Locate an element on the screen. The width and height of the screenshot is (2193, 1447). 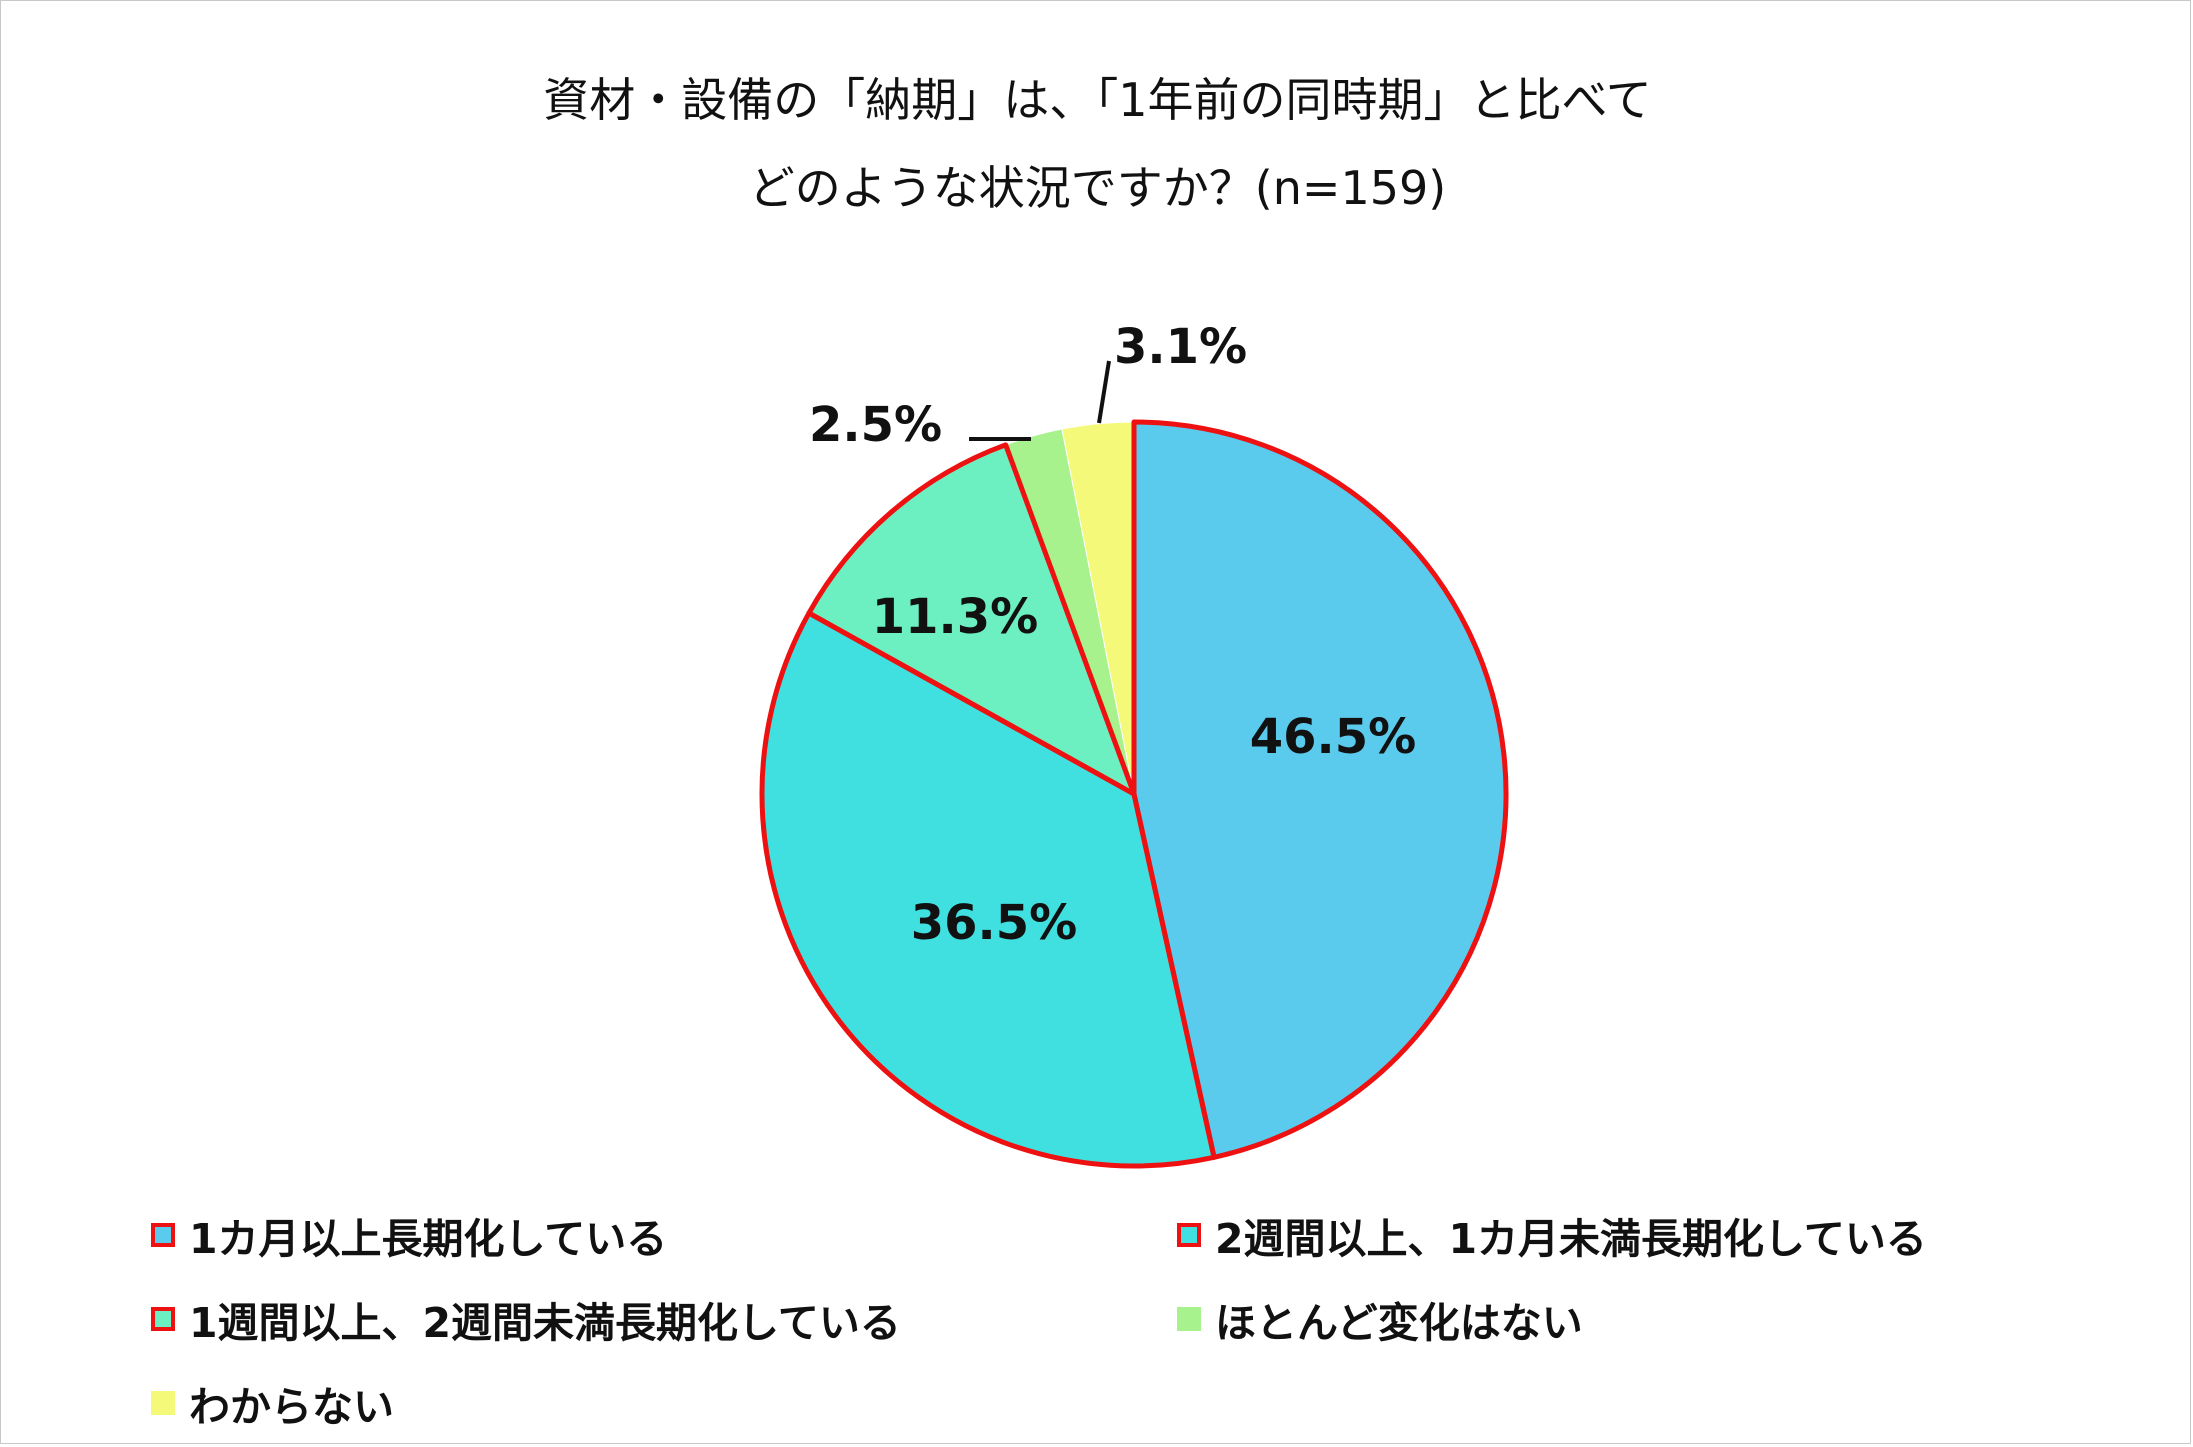
legend-item-1: 1カ月以上長期化している is located at coordinates (409, 1235).